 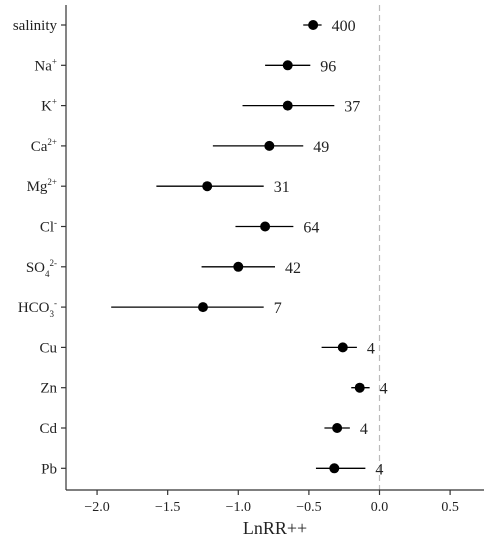 I want to click on y-tick-label: Cl-, so click(x=48, y=227).